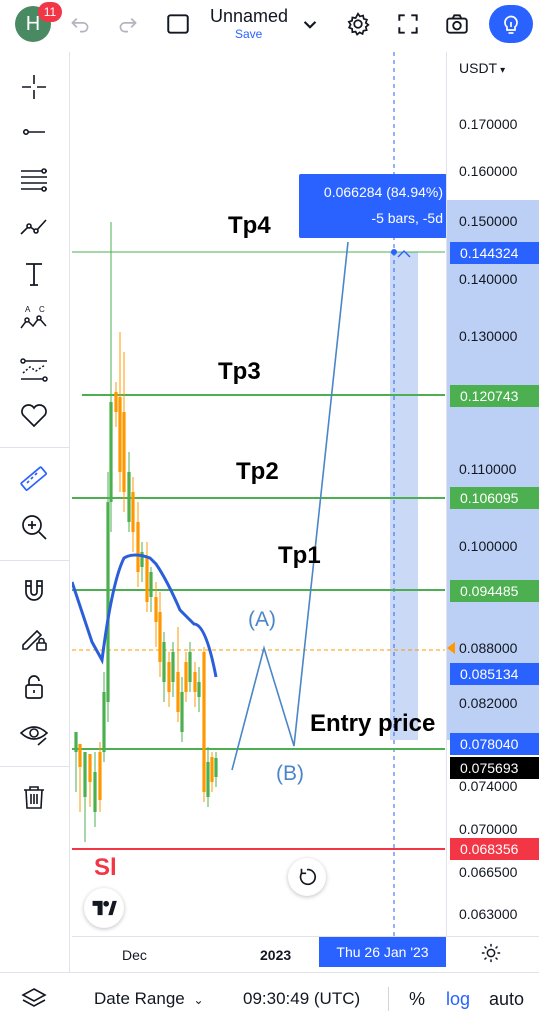  I want to click on text-icon, so click(34, 274).